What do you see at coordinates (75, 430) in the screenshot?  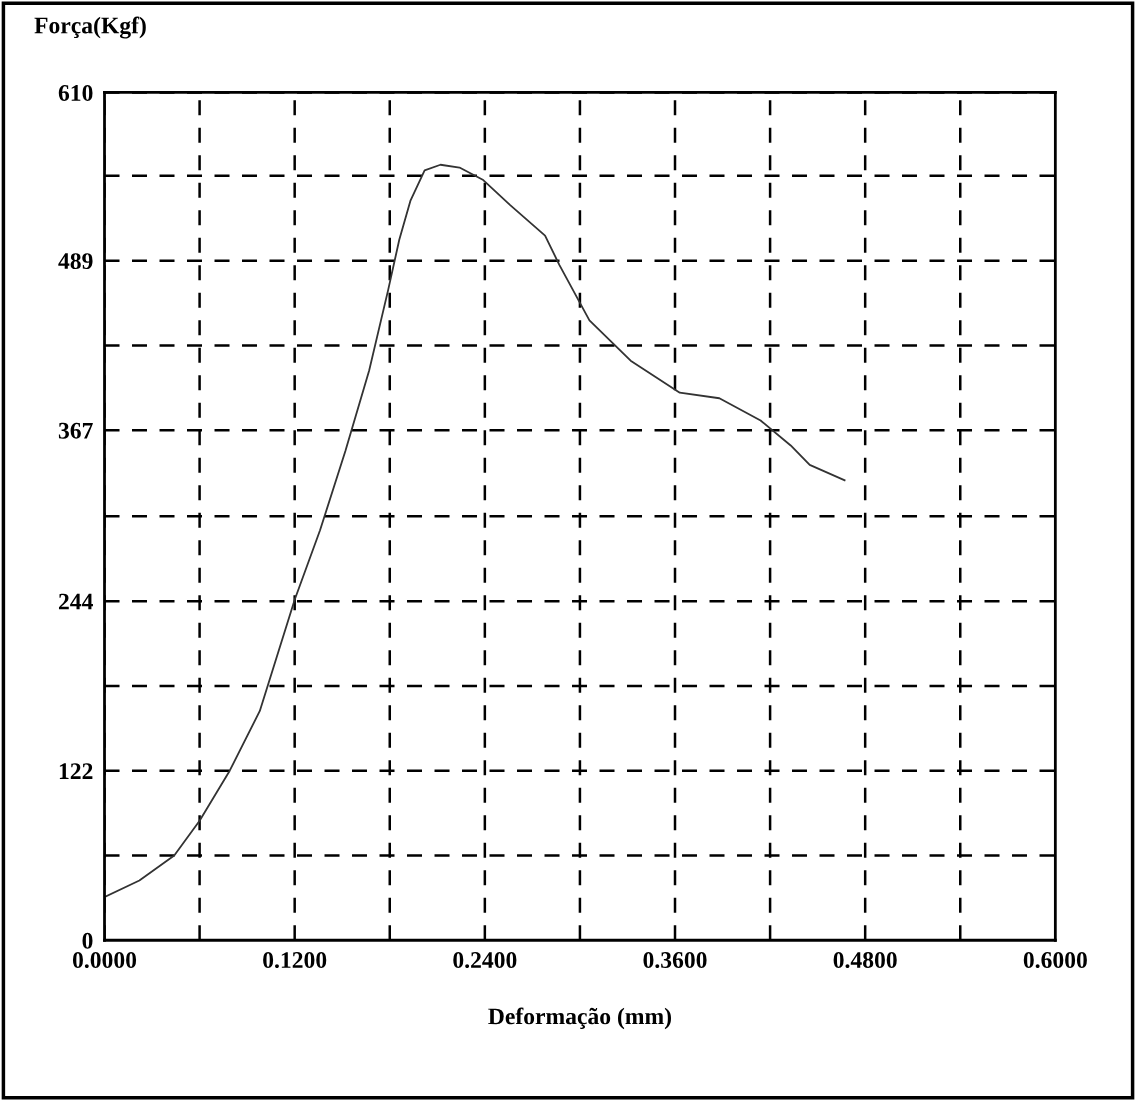 I see `y-tick-label: 367` at bounding box center [75, 430].